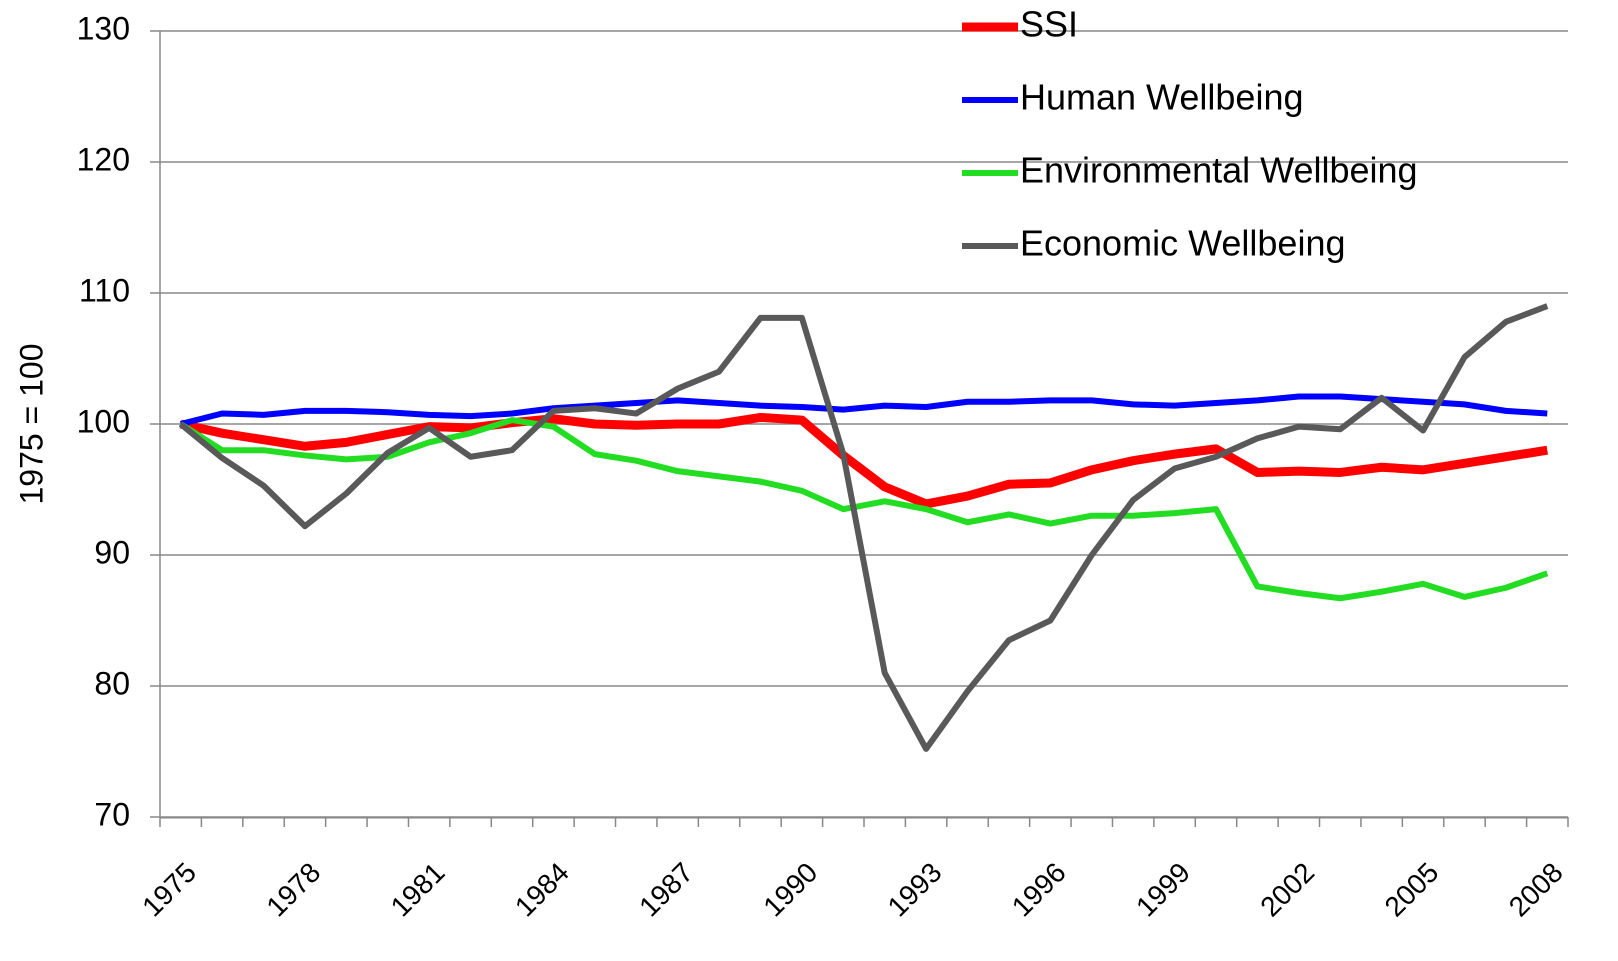 The width and height of the screenshot is (1618, 961). Describe the element at coordinates (418, 890) in the screenshot. I see `x-tick-label: 1981` at that location.